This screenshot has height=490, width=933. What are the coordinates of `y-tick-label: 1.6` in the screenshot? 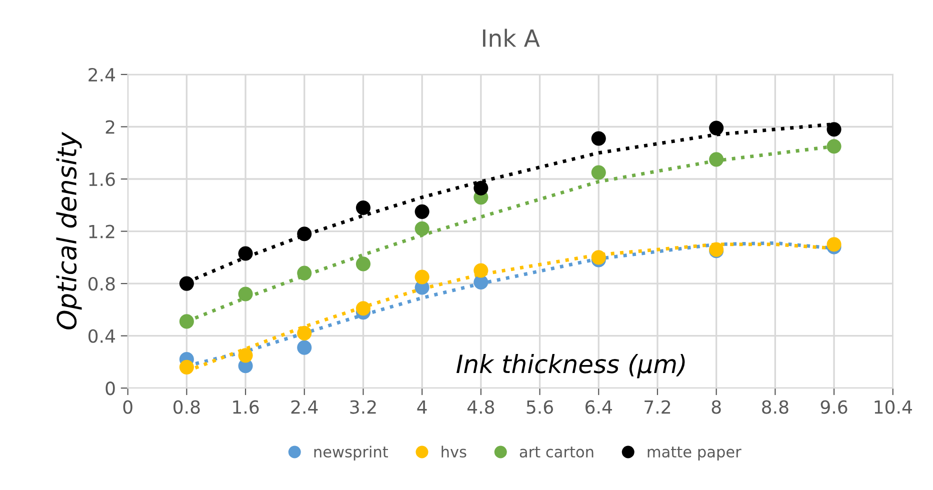 It's located at (102, 179).